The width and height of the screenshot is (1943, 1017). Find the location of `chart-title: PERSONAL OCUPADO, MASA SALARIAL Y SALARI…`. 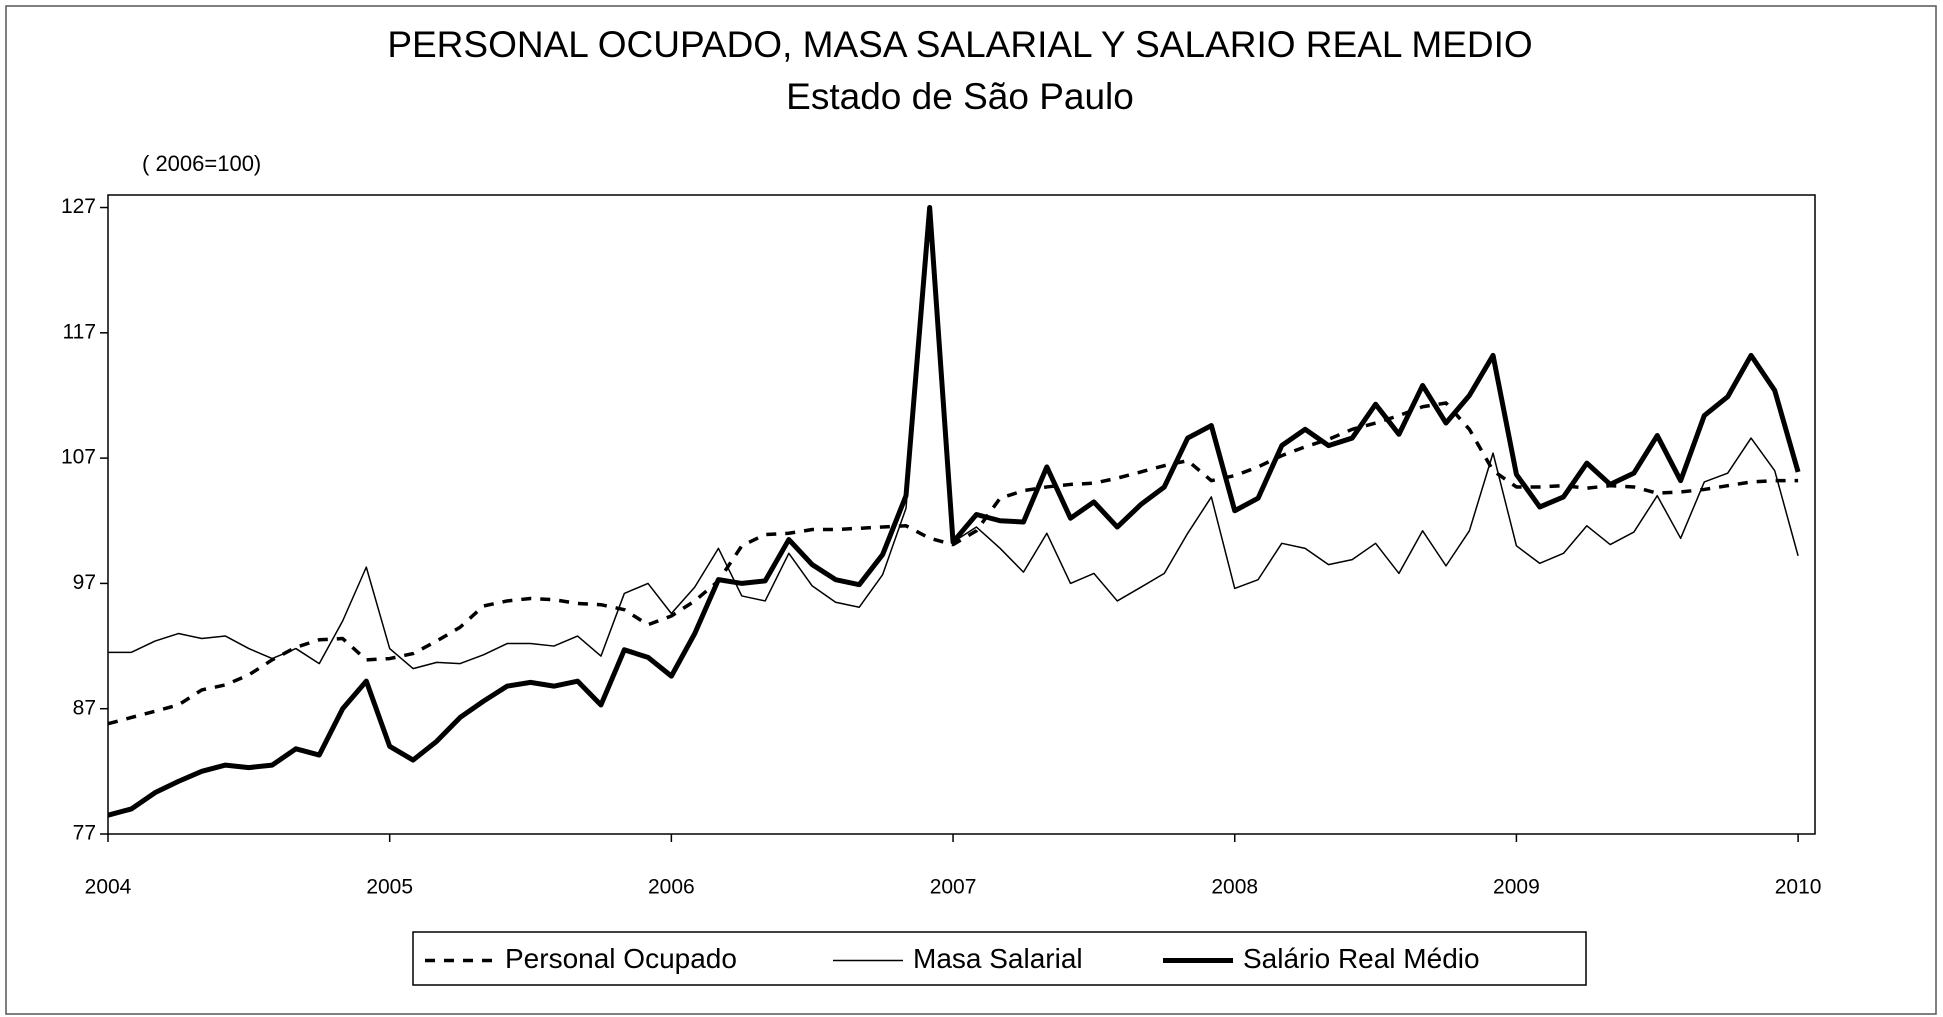

chart-title: PERSONAL OCUPADO, MASA SALARIAL Y SALARI… is located at coordinates (959, 44).